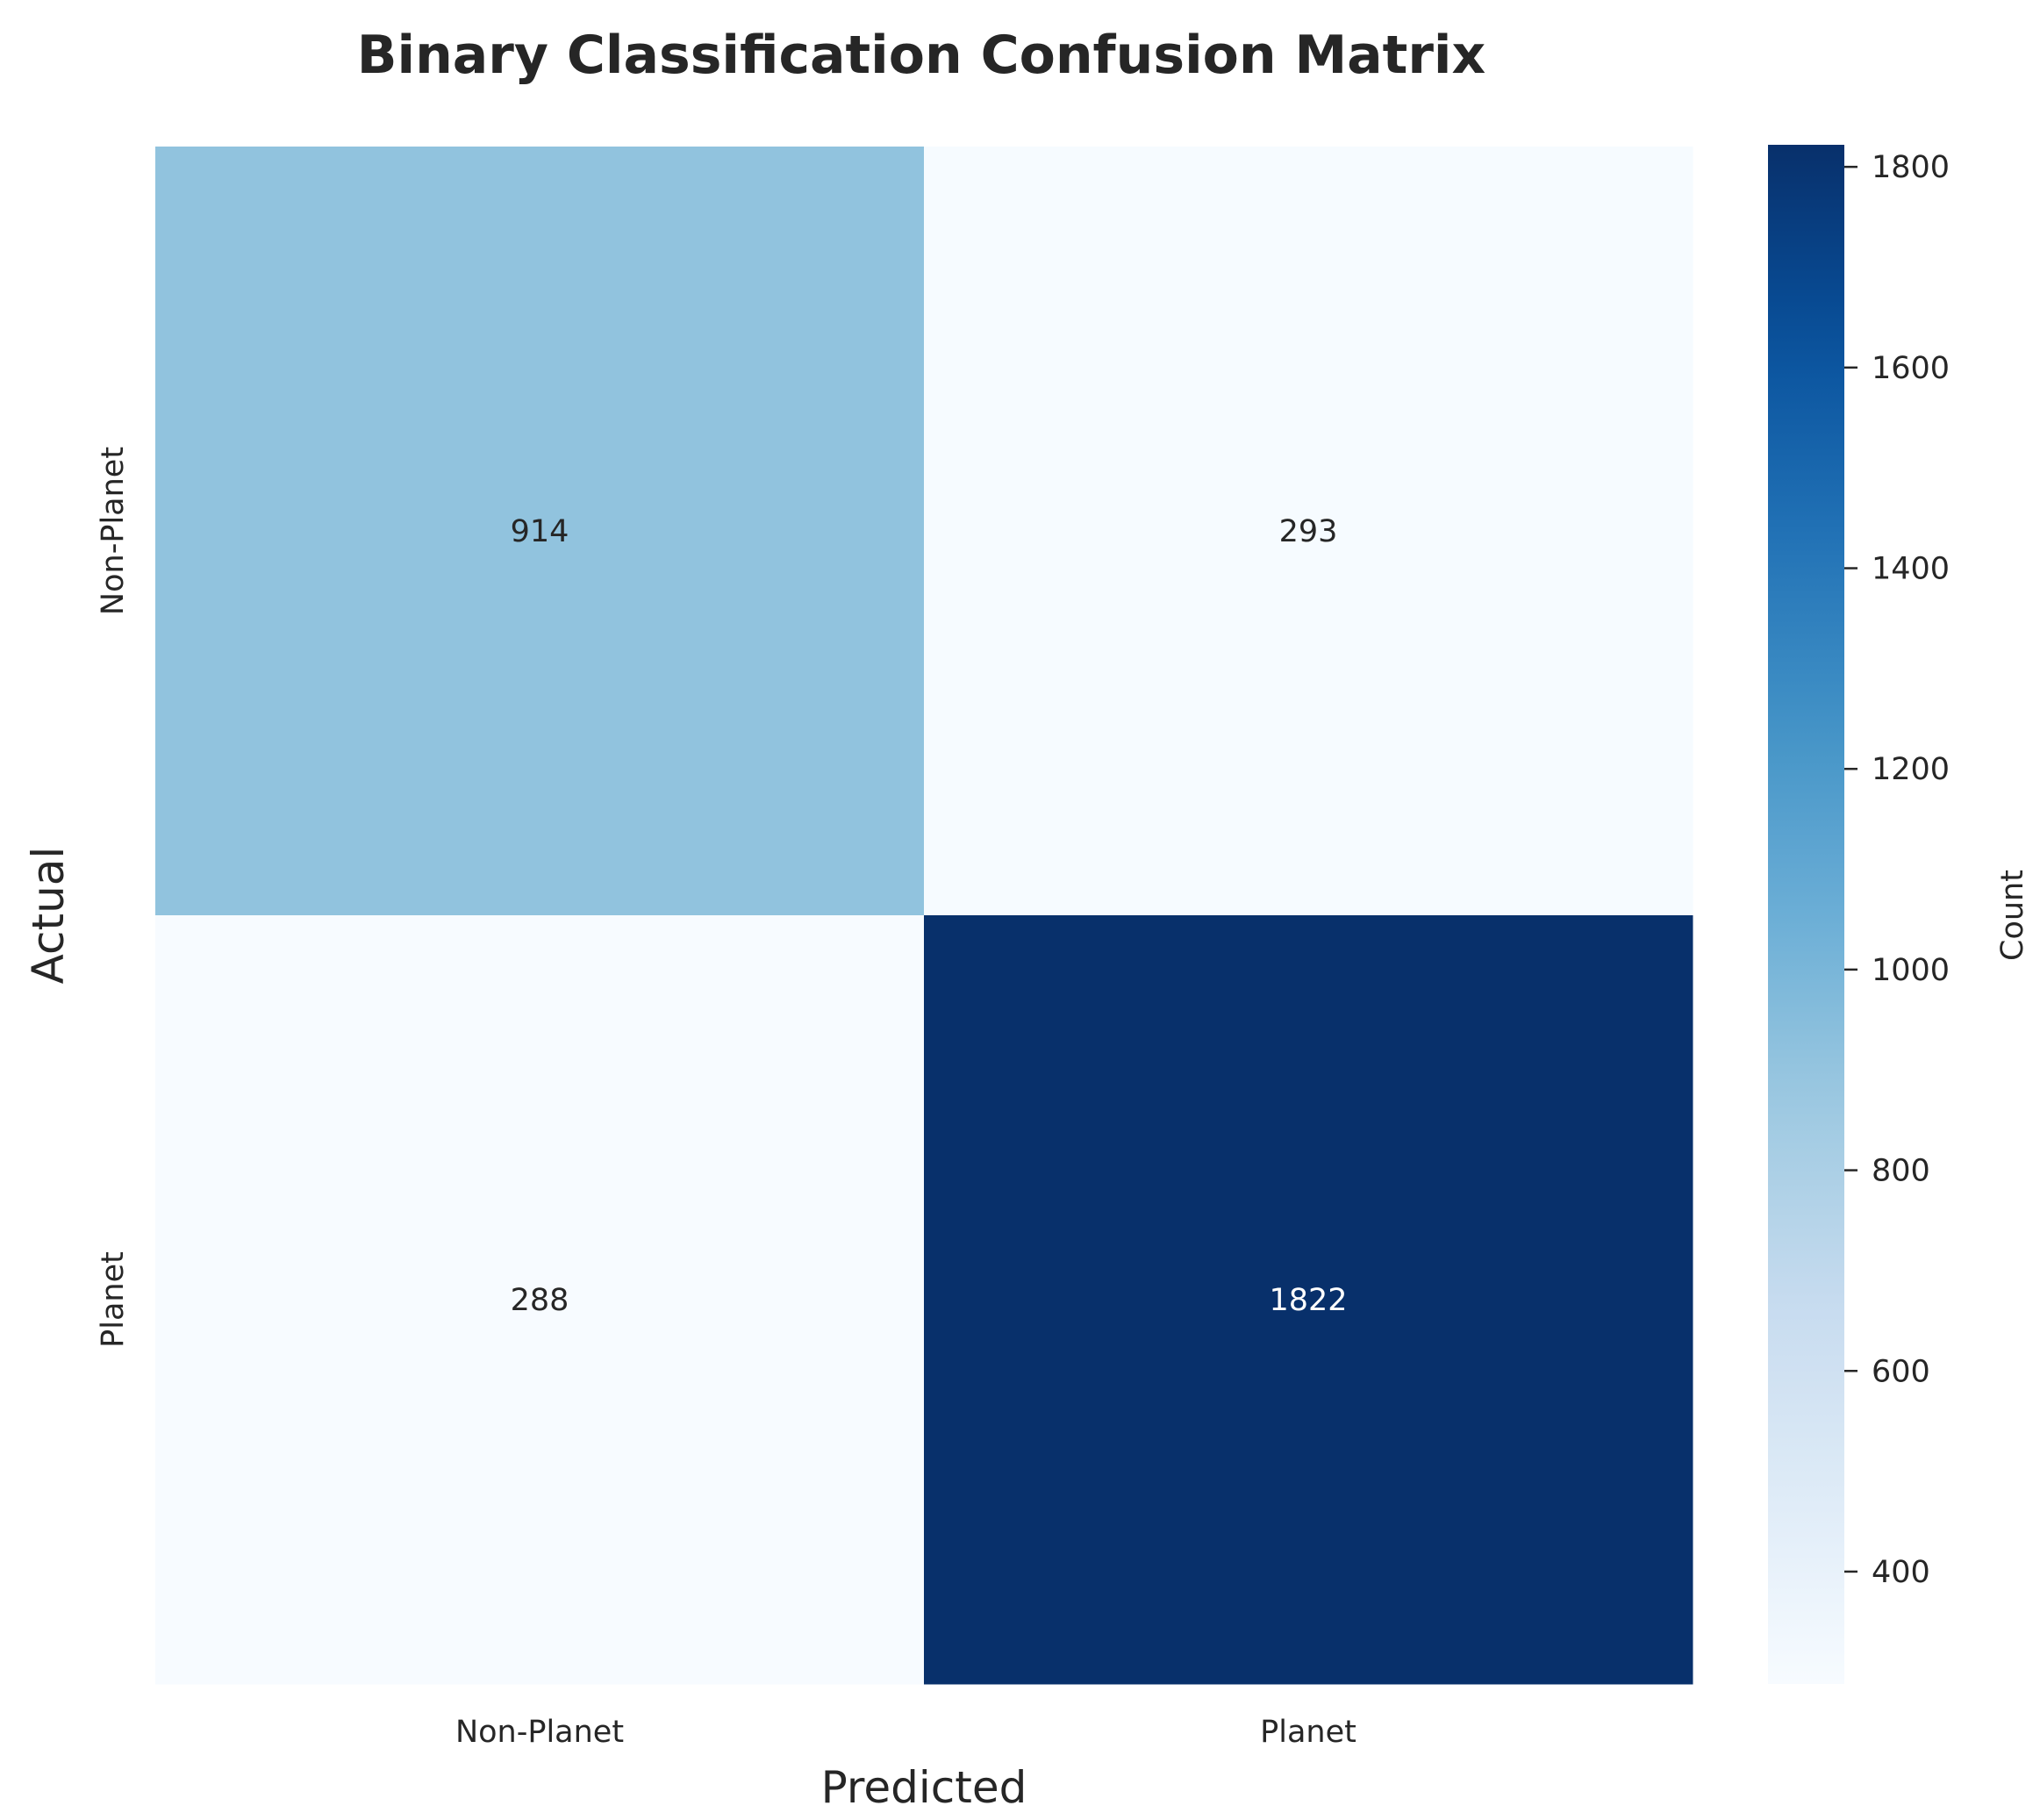 The image size is (2040, 1820). What do you see at coordinates (1901, 1572) in the screenshot?
I see `colorbar-tick-label: 400` at bounding box center [1901, 1572].